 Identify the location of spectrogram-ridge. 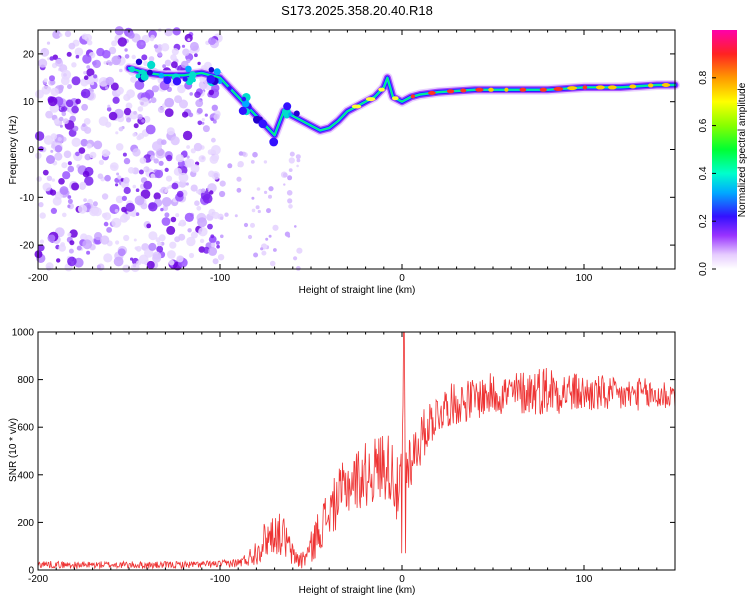
(402, 102).